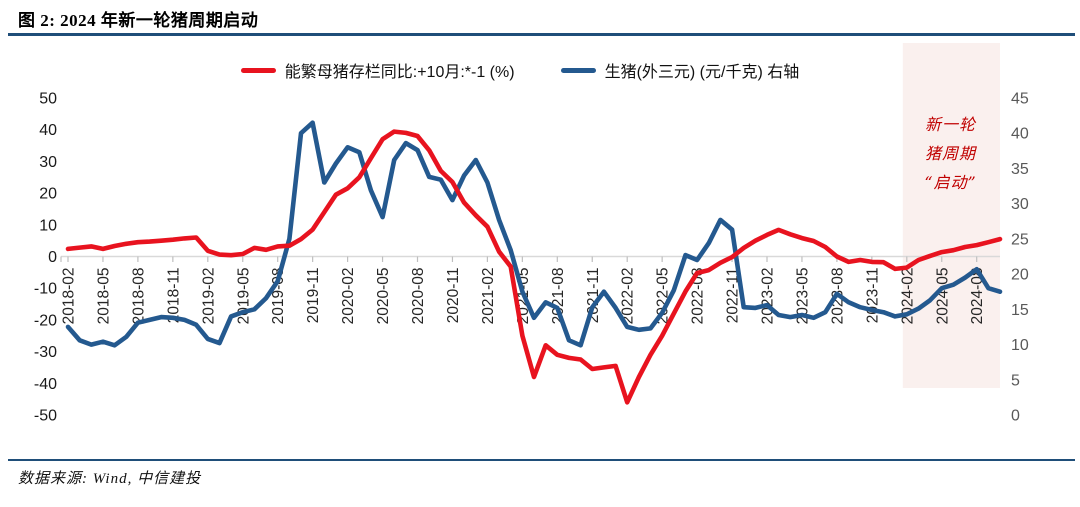 The width and height of the screenshot is (1080, 507). What do you see at coordinates (383, 296) in the screenshot?
I see `x-tick-label: 2020-05` at bounding box center [383, 296].